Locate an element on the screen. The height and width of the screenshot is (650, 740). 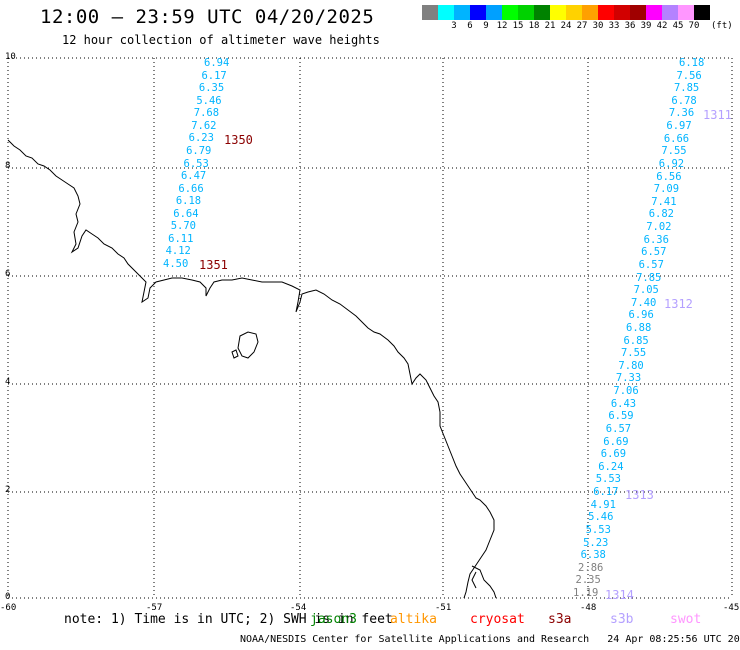
map-title: 12:00 – 23:59 UTC 04/20/2025 is located at coordinates (207, 17).